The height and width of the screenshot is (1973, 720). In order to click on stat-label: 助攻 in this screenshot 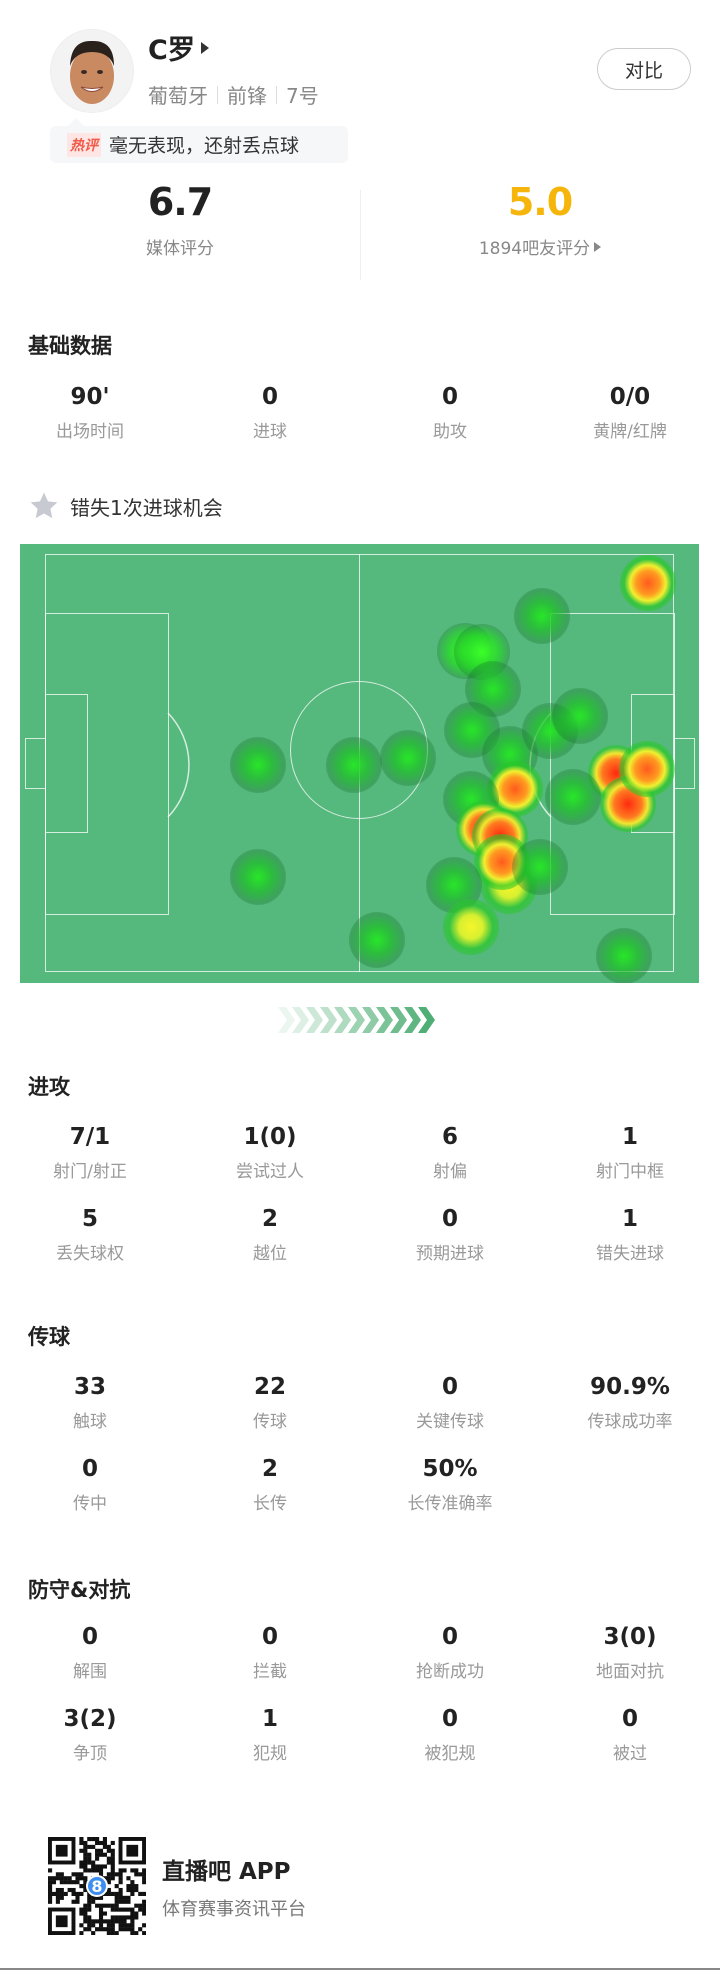, I will do `click(450, 432)`.